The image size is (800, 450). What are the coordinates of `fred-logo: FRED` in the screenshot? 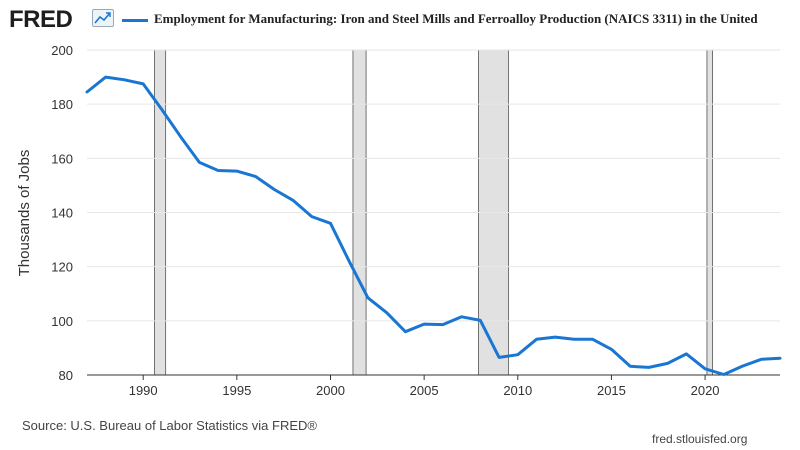 It's located at (41, 19).